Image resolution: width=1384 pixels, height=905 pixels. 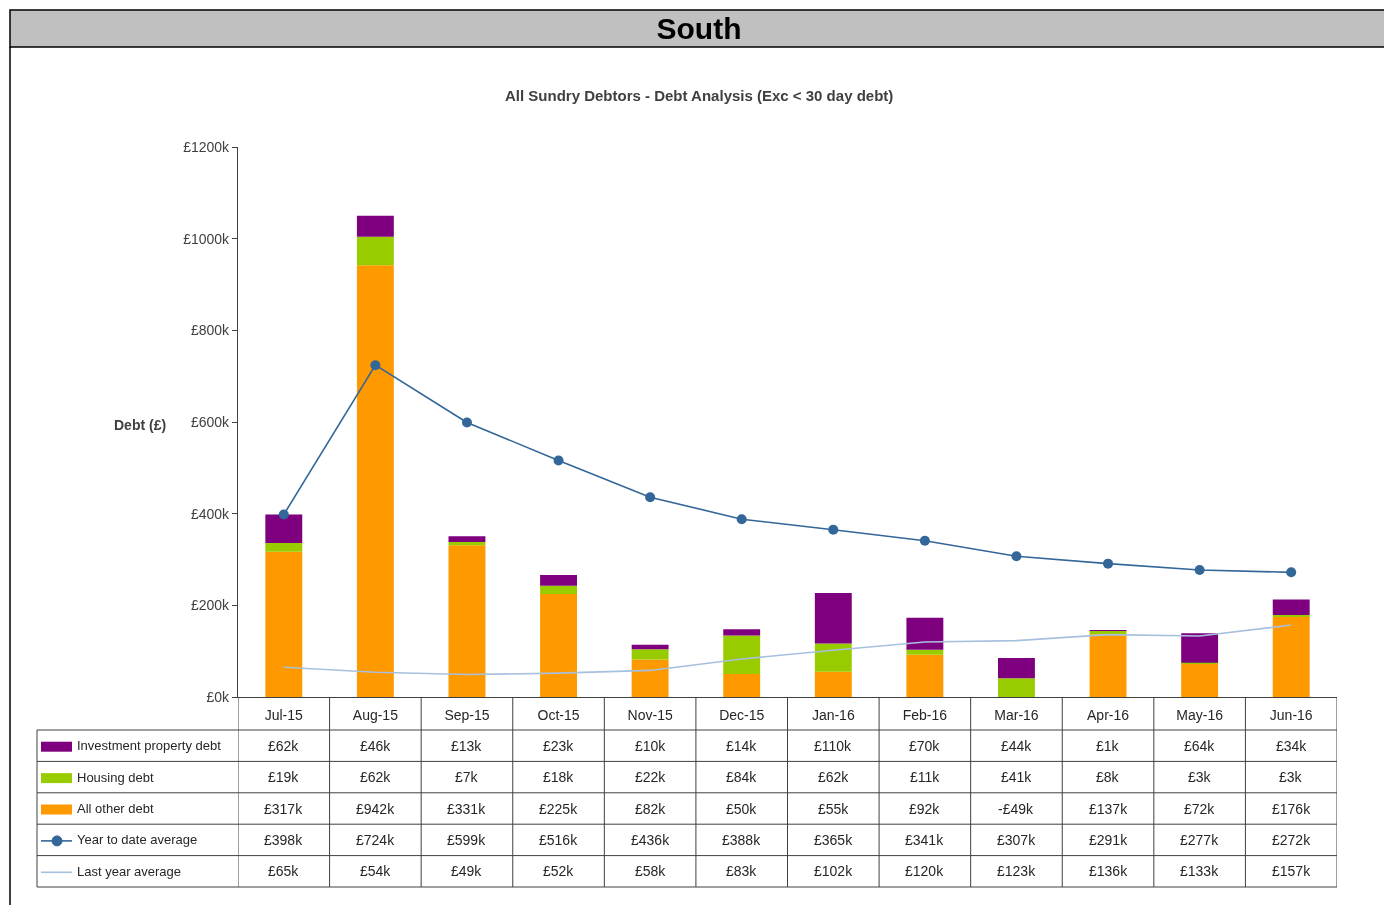 What do you see at coordinates (742, 714) in the screenshot?
I see `x-tick-label: Dec-15` at bounding box center [742, 714].